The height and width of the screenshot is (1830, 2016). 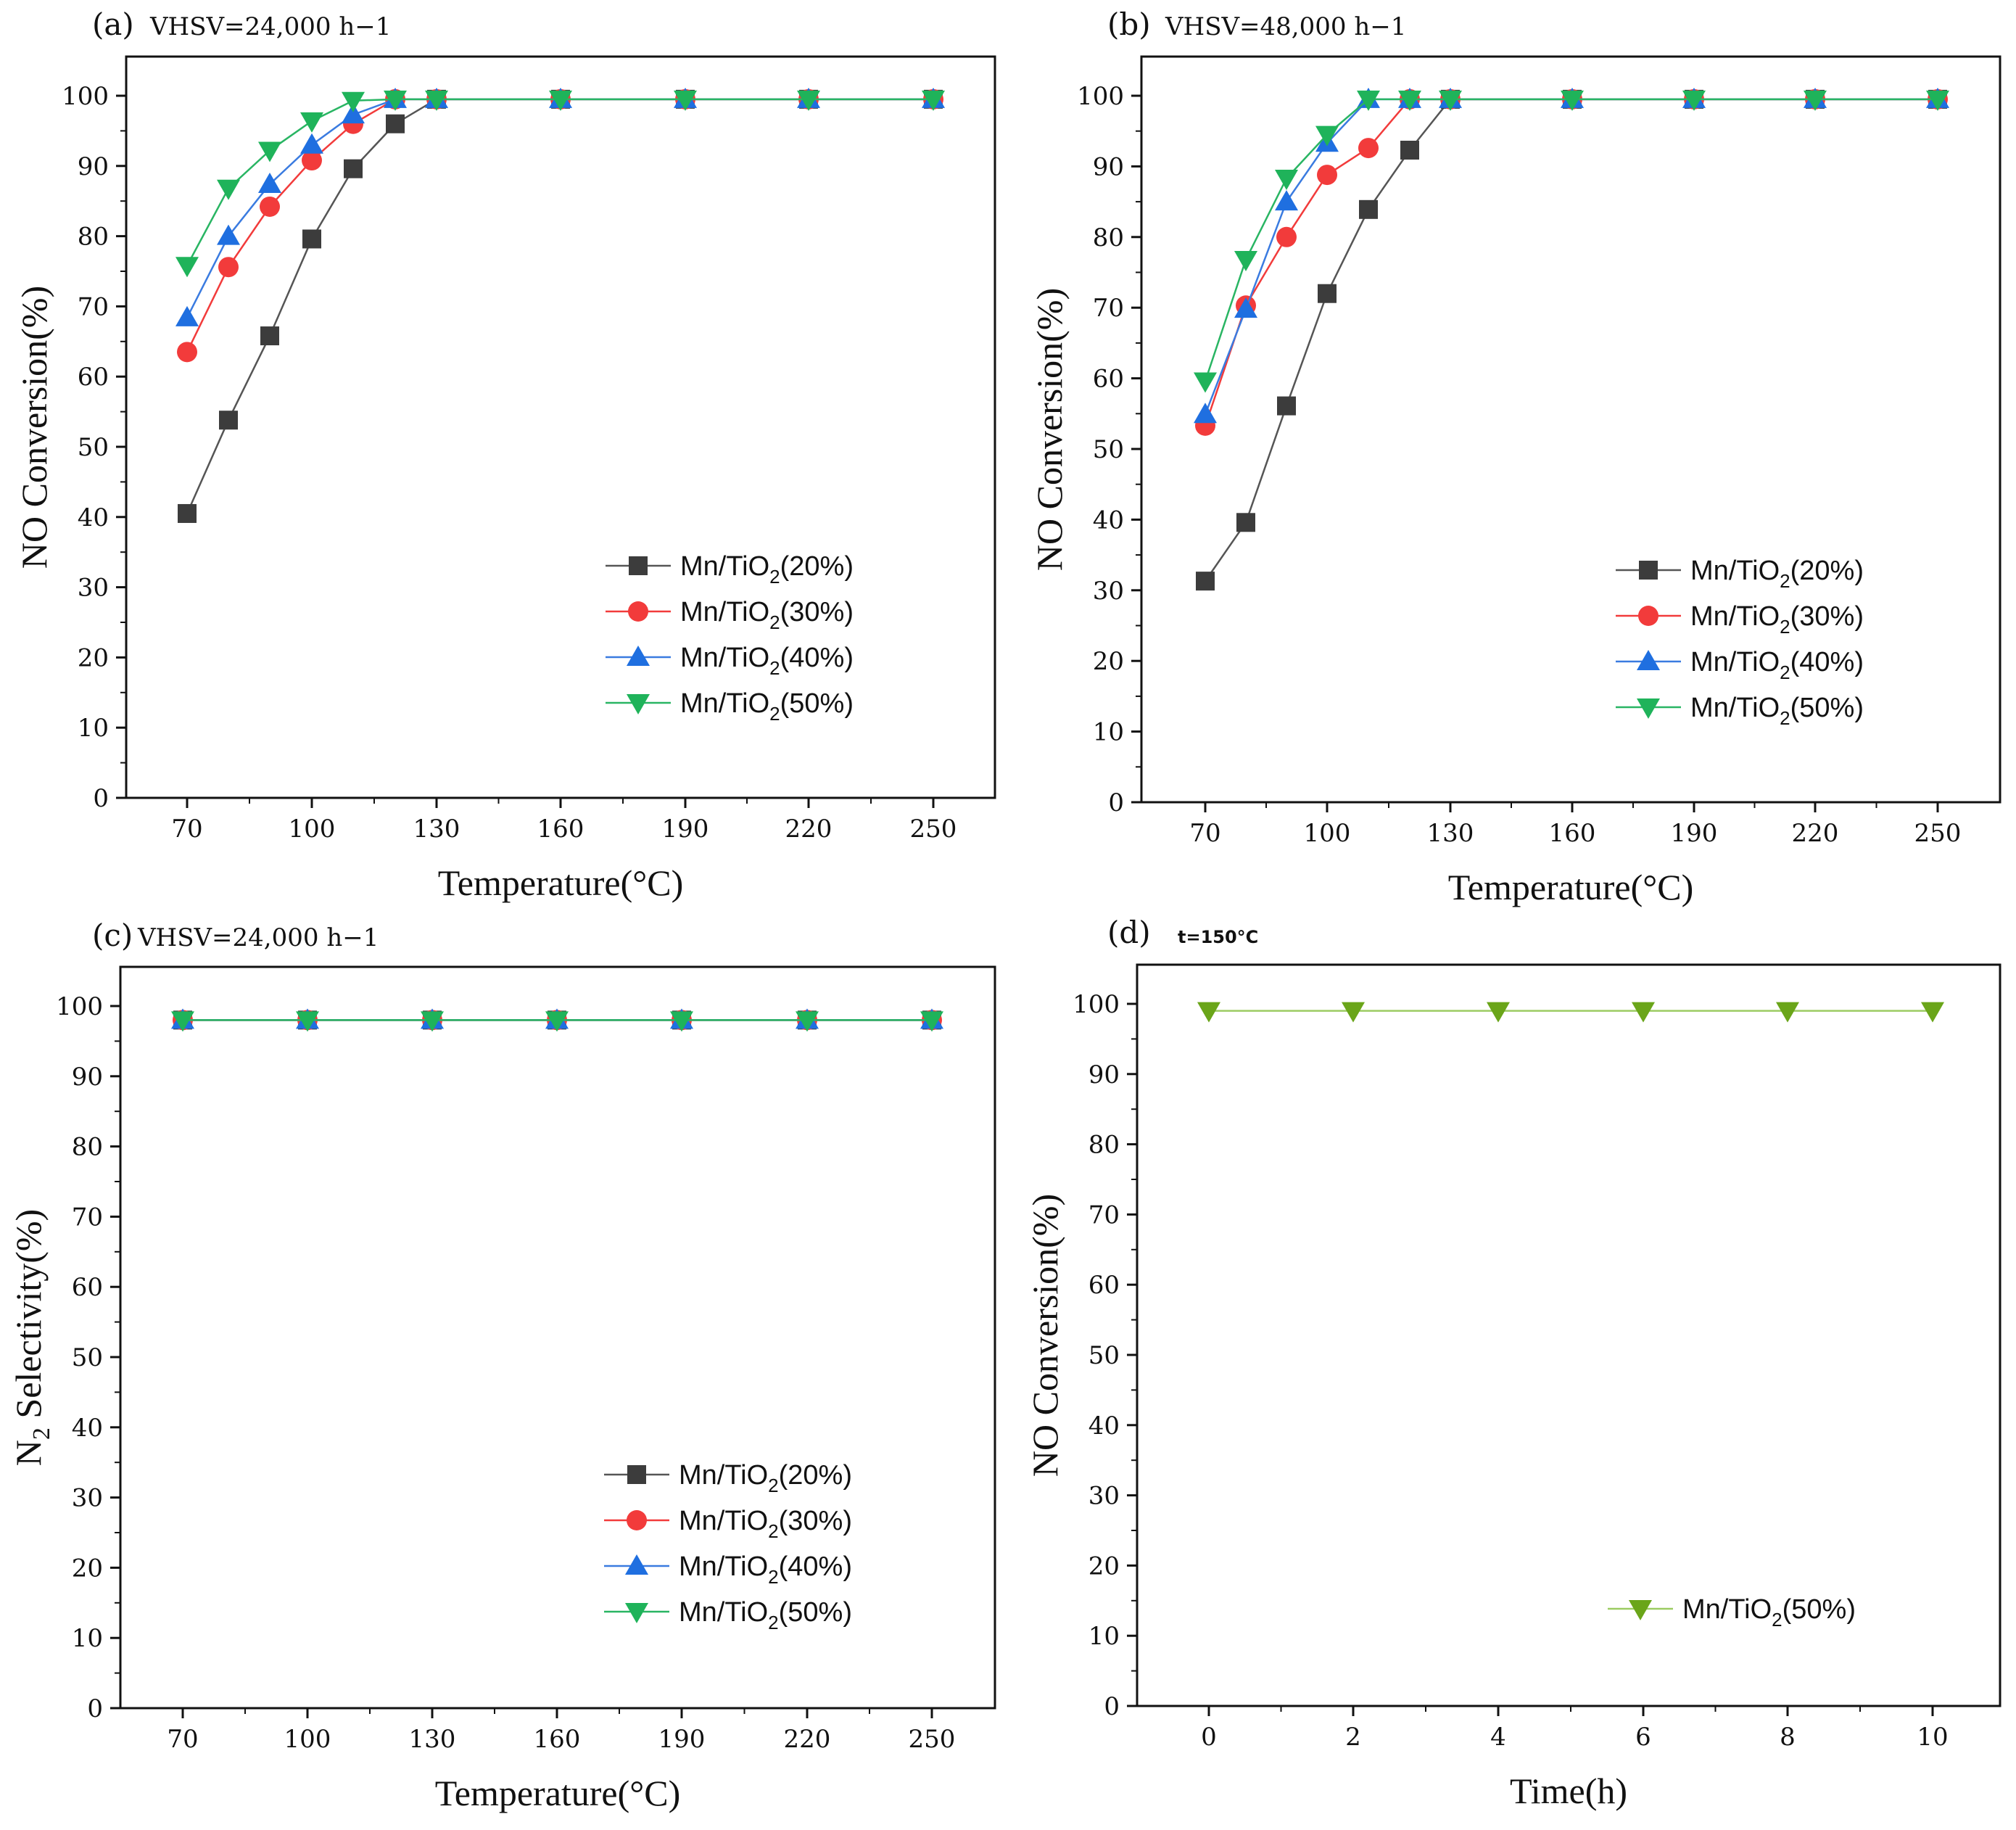 What do you see at coordinates (87, 1287) in the screenshot?
I see `y-tick-label: 60` at bounding box center [87, 1287].